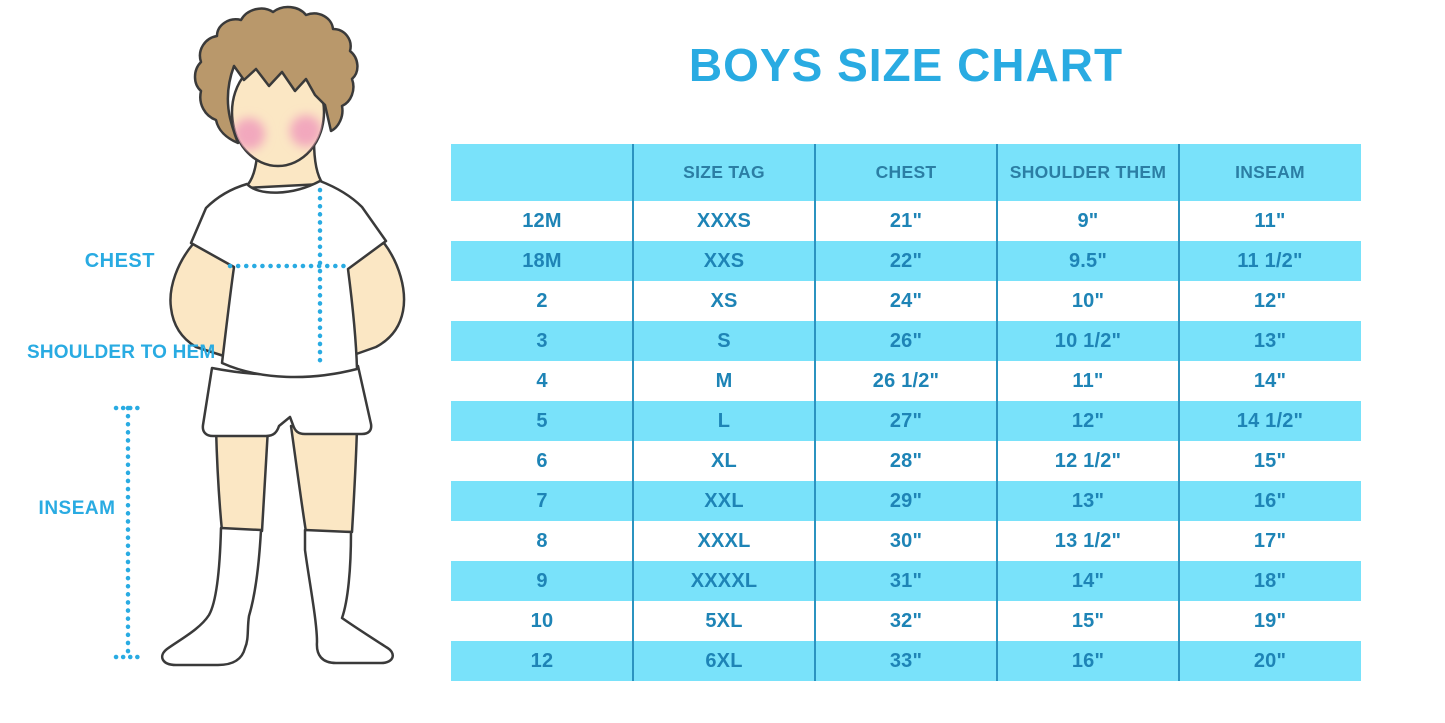 The width and height of the screenshot is (1445, 723). What do you see at coordinates (542, 460) in the screenshot?
I see `size-cell: 6` at bounding box center [542, 460].